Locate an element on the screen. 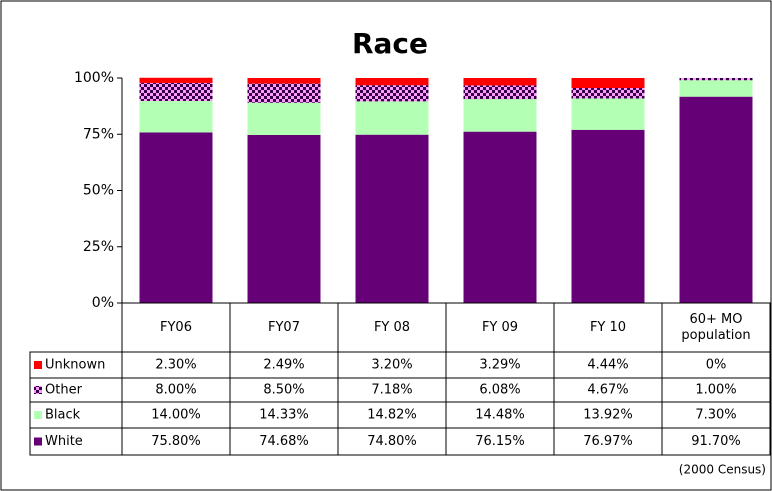 The image size is (772, 491). value-label: 76.97% is located at coordinates (608, 441).